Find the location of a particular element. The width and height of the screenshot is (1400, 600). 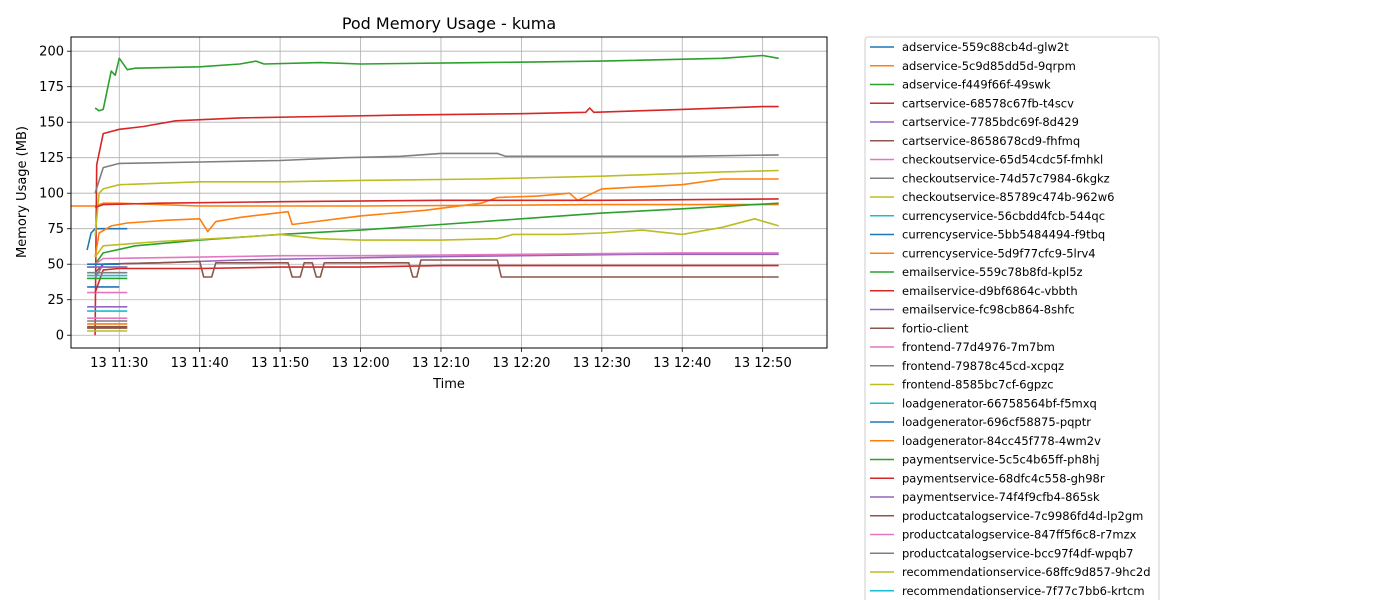

x-tick-label: 13 11:50 is located at coordinates (280, 363).